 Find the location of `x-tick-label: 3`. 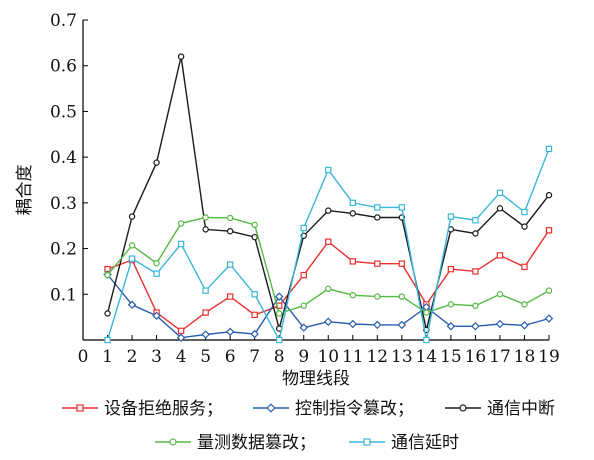

x-tick-label: 3 is located at coordinates (156, 357).